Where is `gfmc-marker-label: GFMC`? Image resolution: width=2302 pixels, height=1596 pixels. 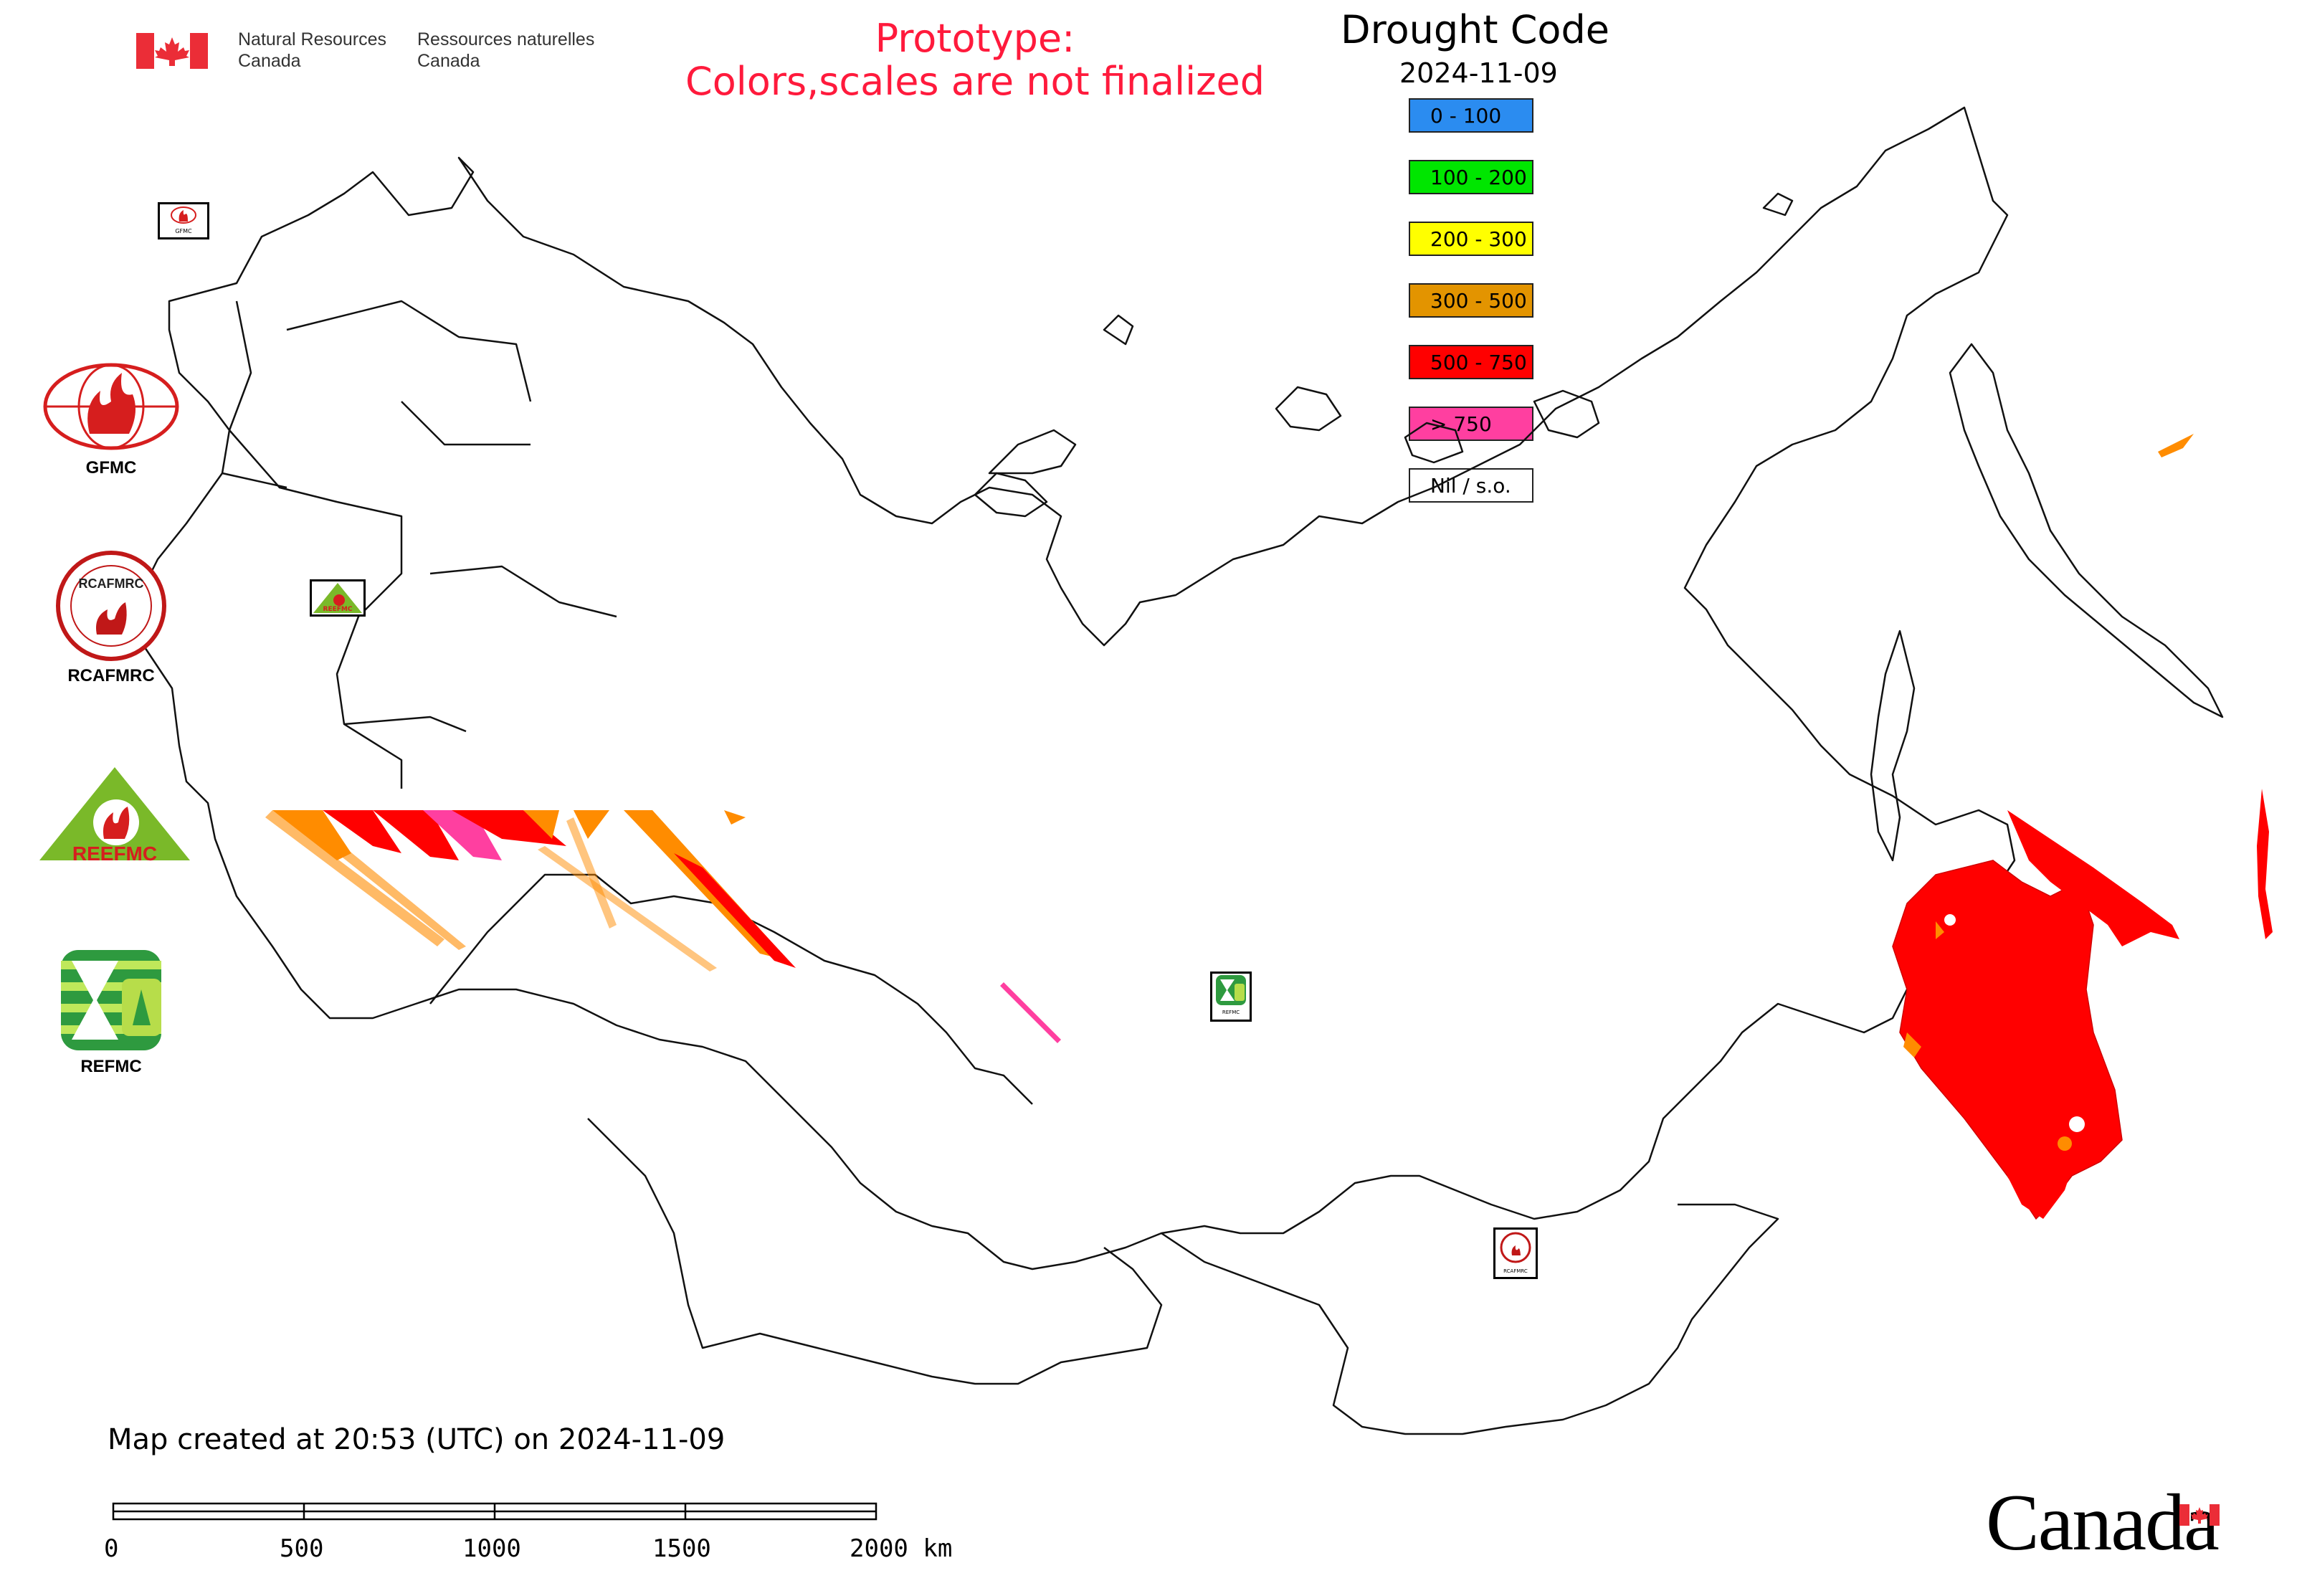
gfmc-marker-label: GFMC is located at coordinates (184, 231).